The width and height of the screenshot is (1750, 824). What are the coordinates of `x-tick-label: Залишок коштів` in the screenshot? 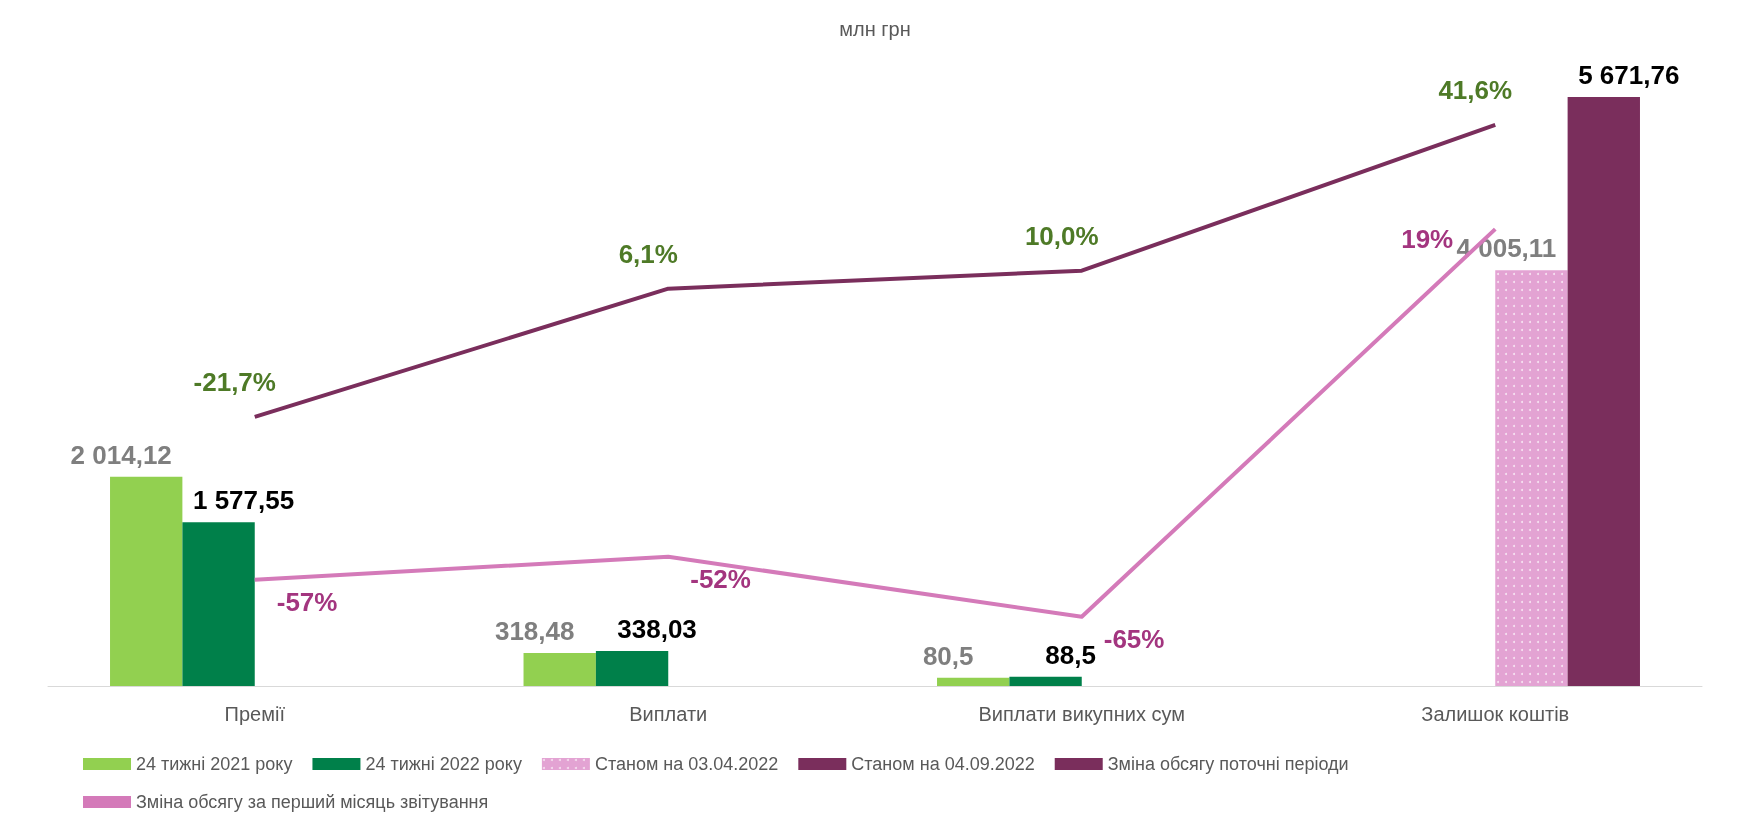 It's located at (1495, 714).